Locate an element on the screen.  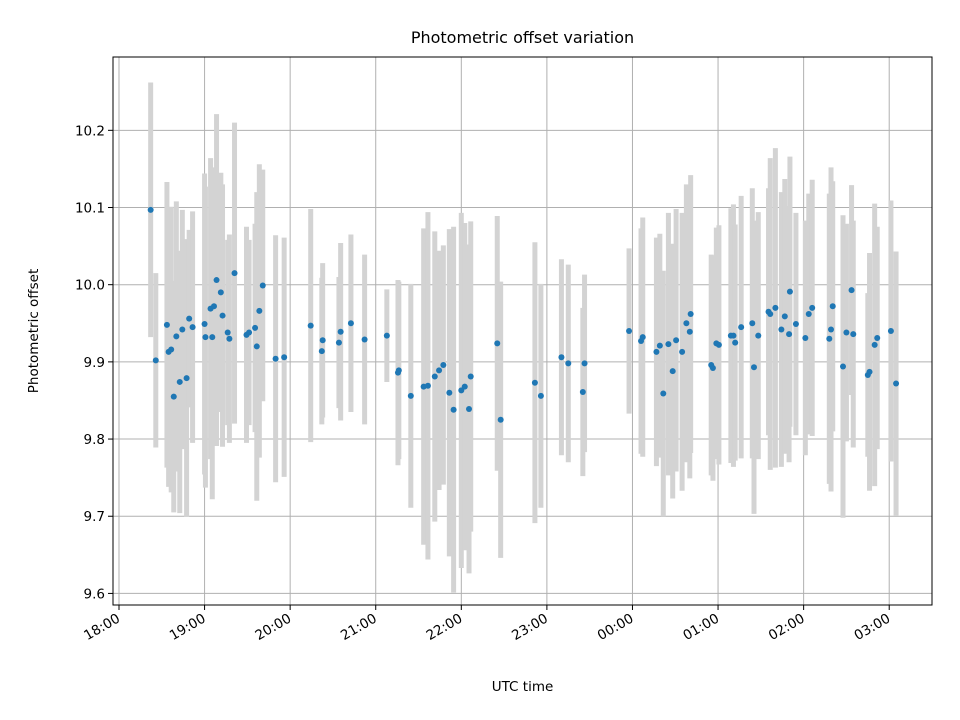
y-tick-label: 9.6 is located at coordinates (94, 594).